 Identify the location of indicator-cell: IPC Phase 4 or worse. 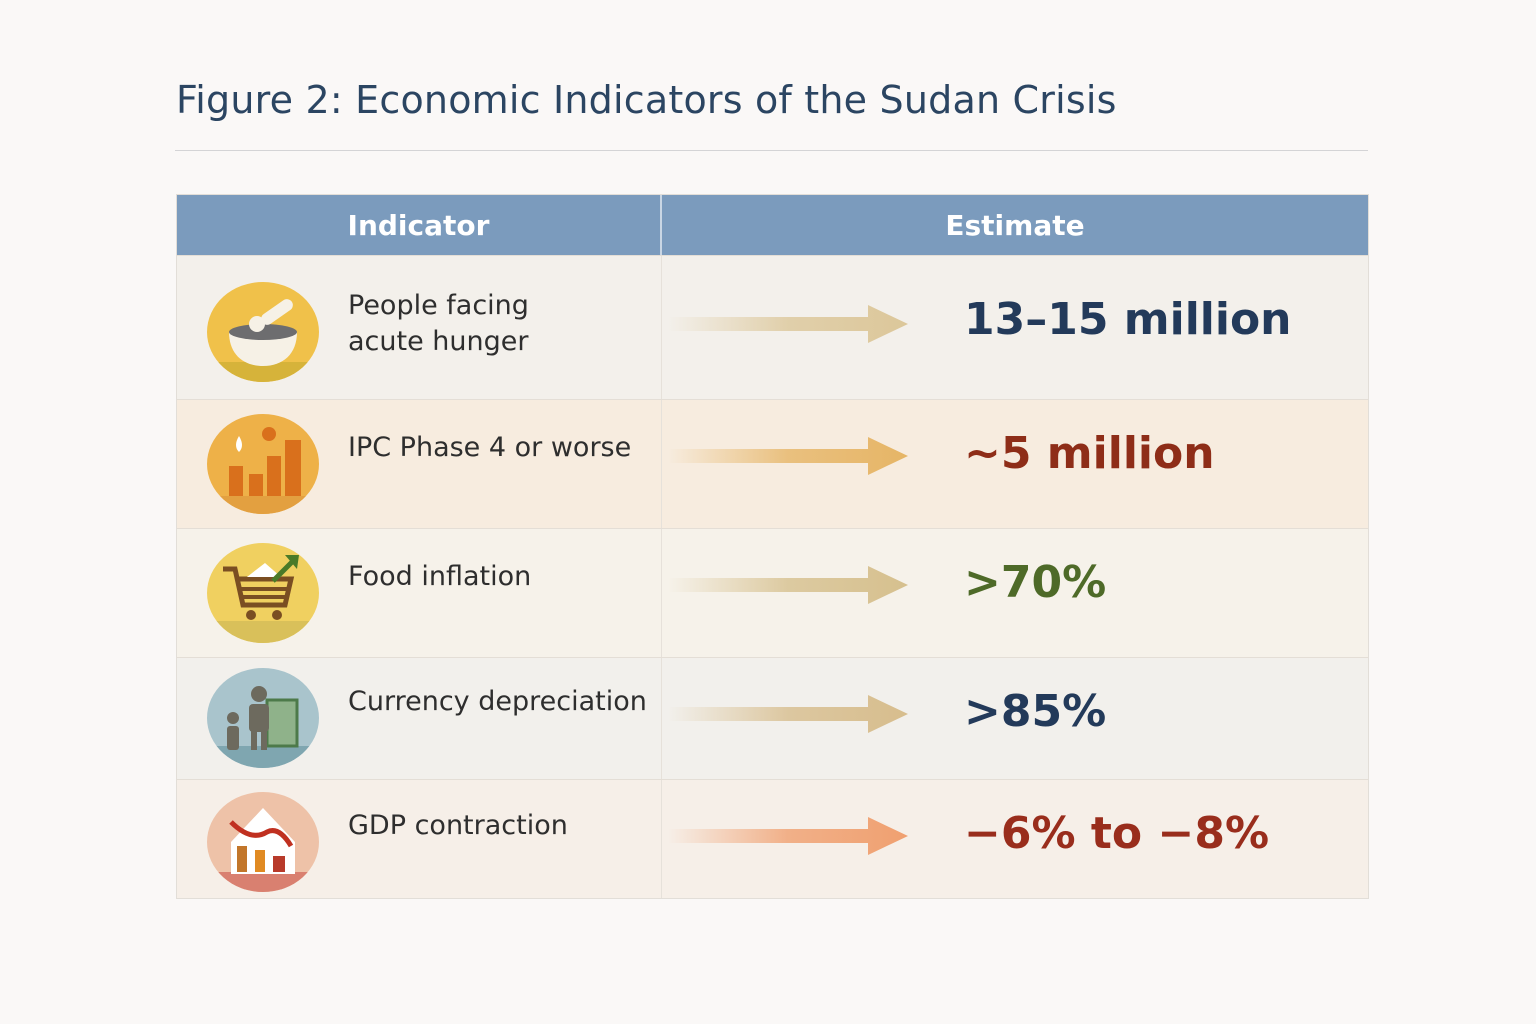
(419, 464).